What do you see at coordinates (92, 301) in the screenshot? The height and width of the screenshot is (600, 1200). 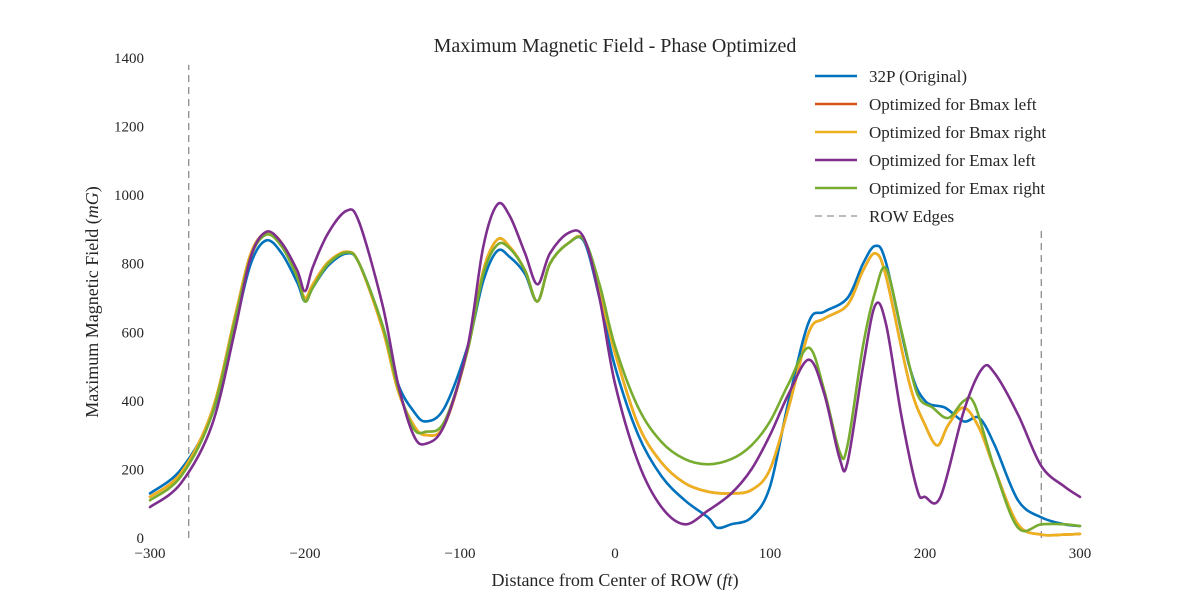 I see `y-axis-label: Maximum Magnetic Field (mG)` at bounding box center [92, 301].